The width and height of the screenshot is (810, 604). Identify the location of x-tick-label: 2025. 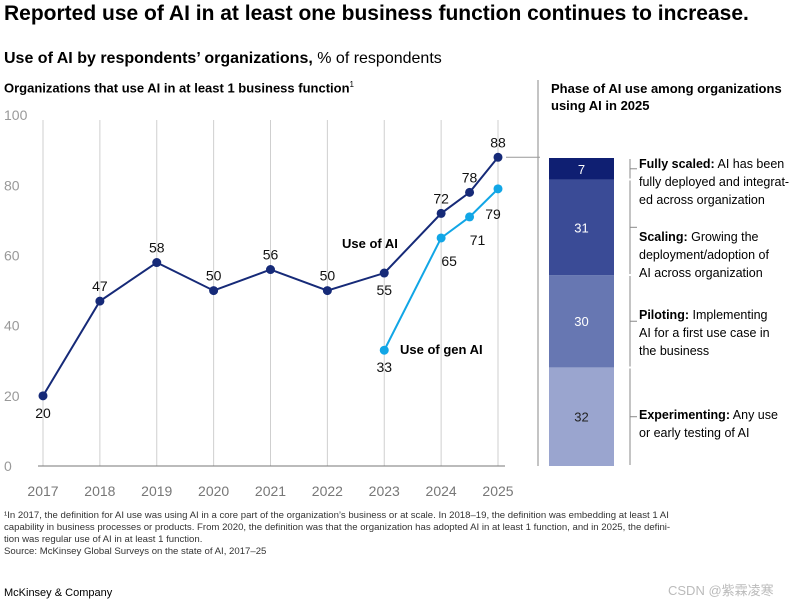
(497, 491).